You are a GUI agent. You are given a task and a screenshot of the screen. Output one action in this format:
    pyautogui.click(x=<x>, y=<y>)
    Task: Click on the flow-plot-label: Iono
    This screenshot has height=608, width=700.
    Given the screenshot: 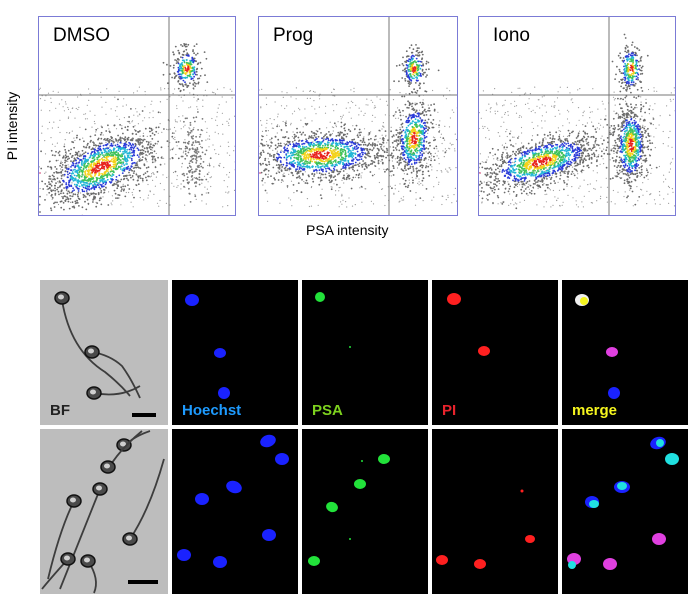 What is the action you would take?
    pyautogui.click(x=511, y=35)
    